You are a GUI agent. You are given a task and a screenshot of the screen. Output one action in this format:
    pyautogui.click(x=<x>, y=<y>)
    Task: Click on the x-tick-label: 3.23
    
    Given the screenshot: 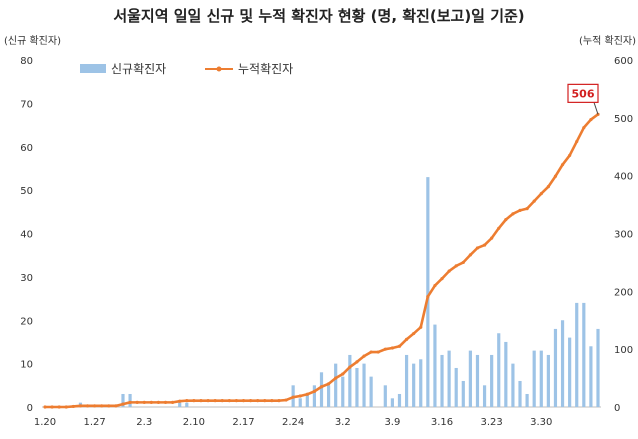 What is the action you would take?
    pyautogui.click(x=492, y=422)
    